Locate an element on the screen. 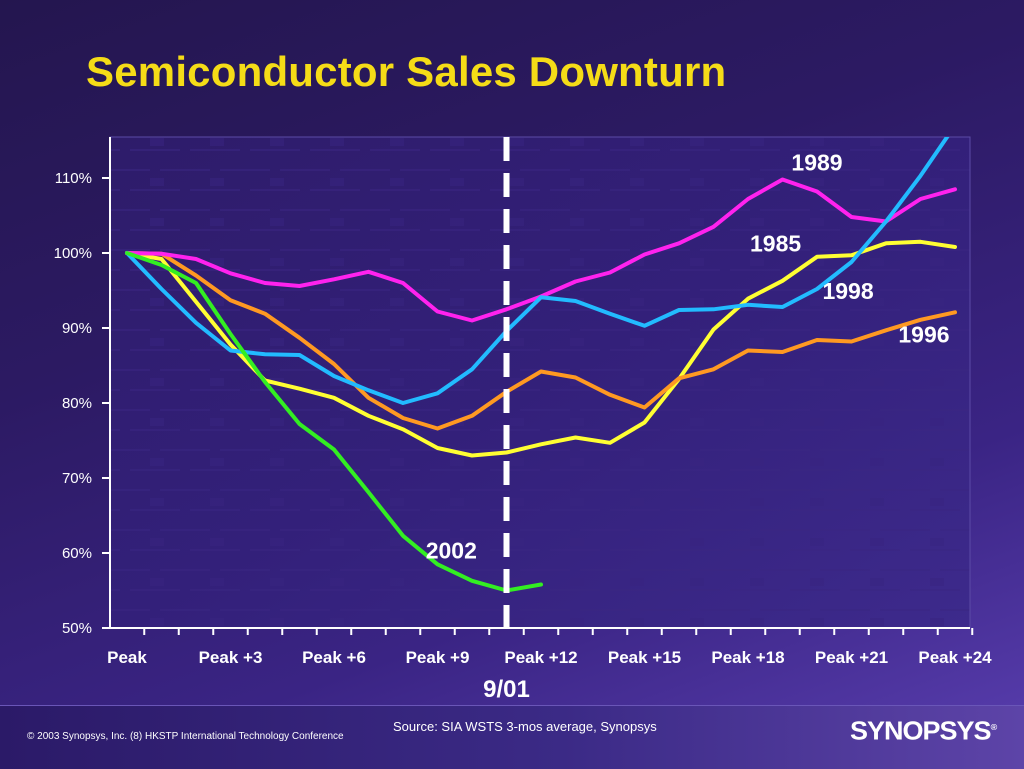 The image size is (1024, 769). source-note: Source: SIA WSTS 3-mos average, Synopsys is located at coordinates (525, 726).